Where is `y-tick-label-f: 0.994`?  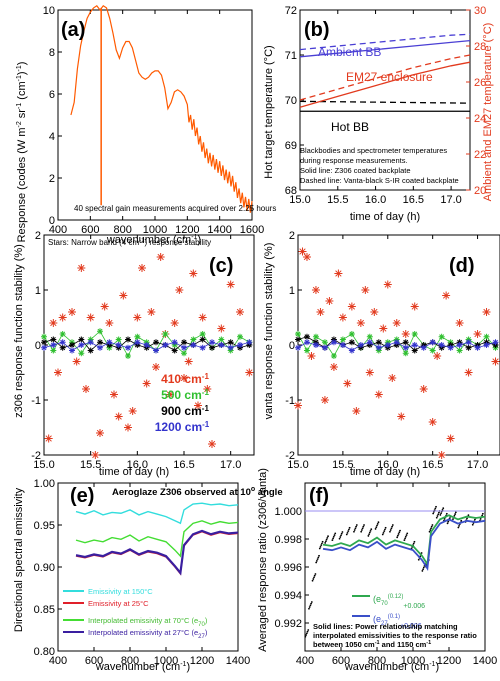 y-tick-label-f: 0.994 is located at coordinates (288, 596).